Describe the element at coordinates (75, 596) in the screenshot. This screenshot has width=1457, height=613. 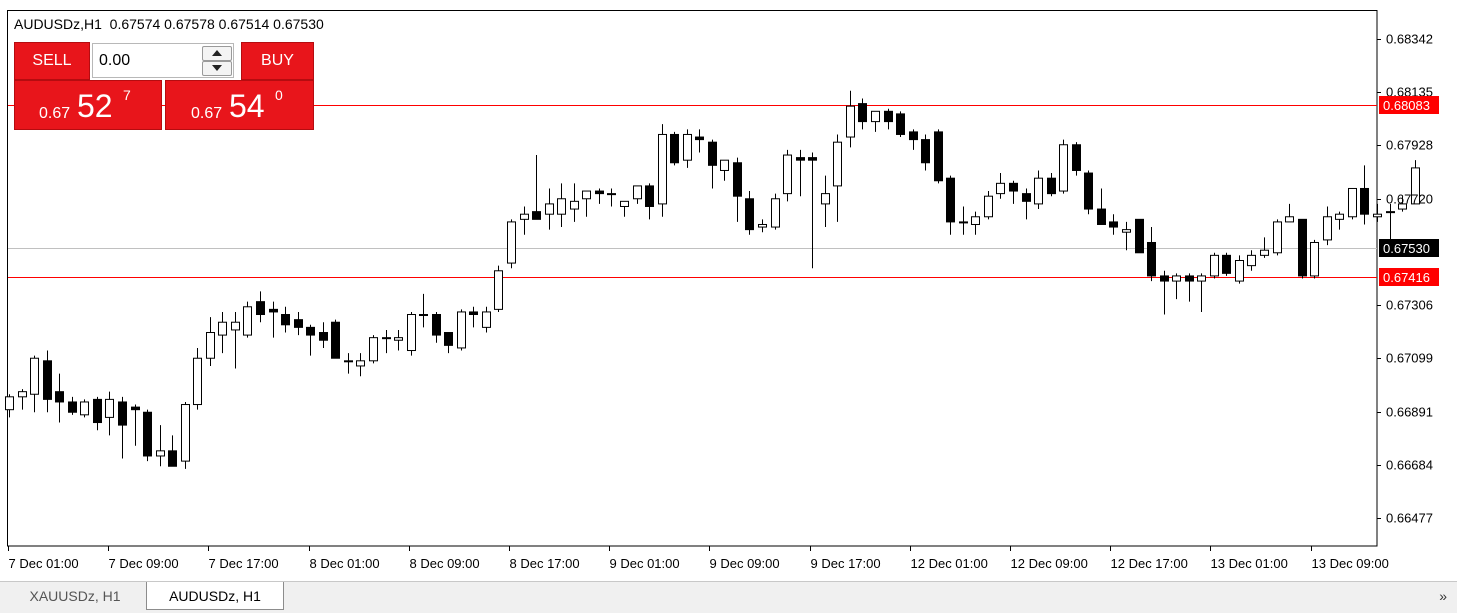
I see `tab-xauusdz: XAUUSDz, H1` at that location.